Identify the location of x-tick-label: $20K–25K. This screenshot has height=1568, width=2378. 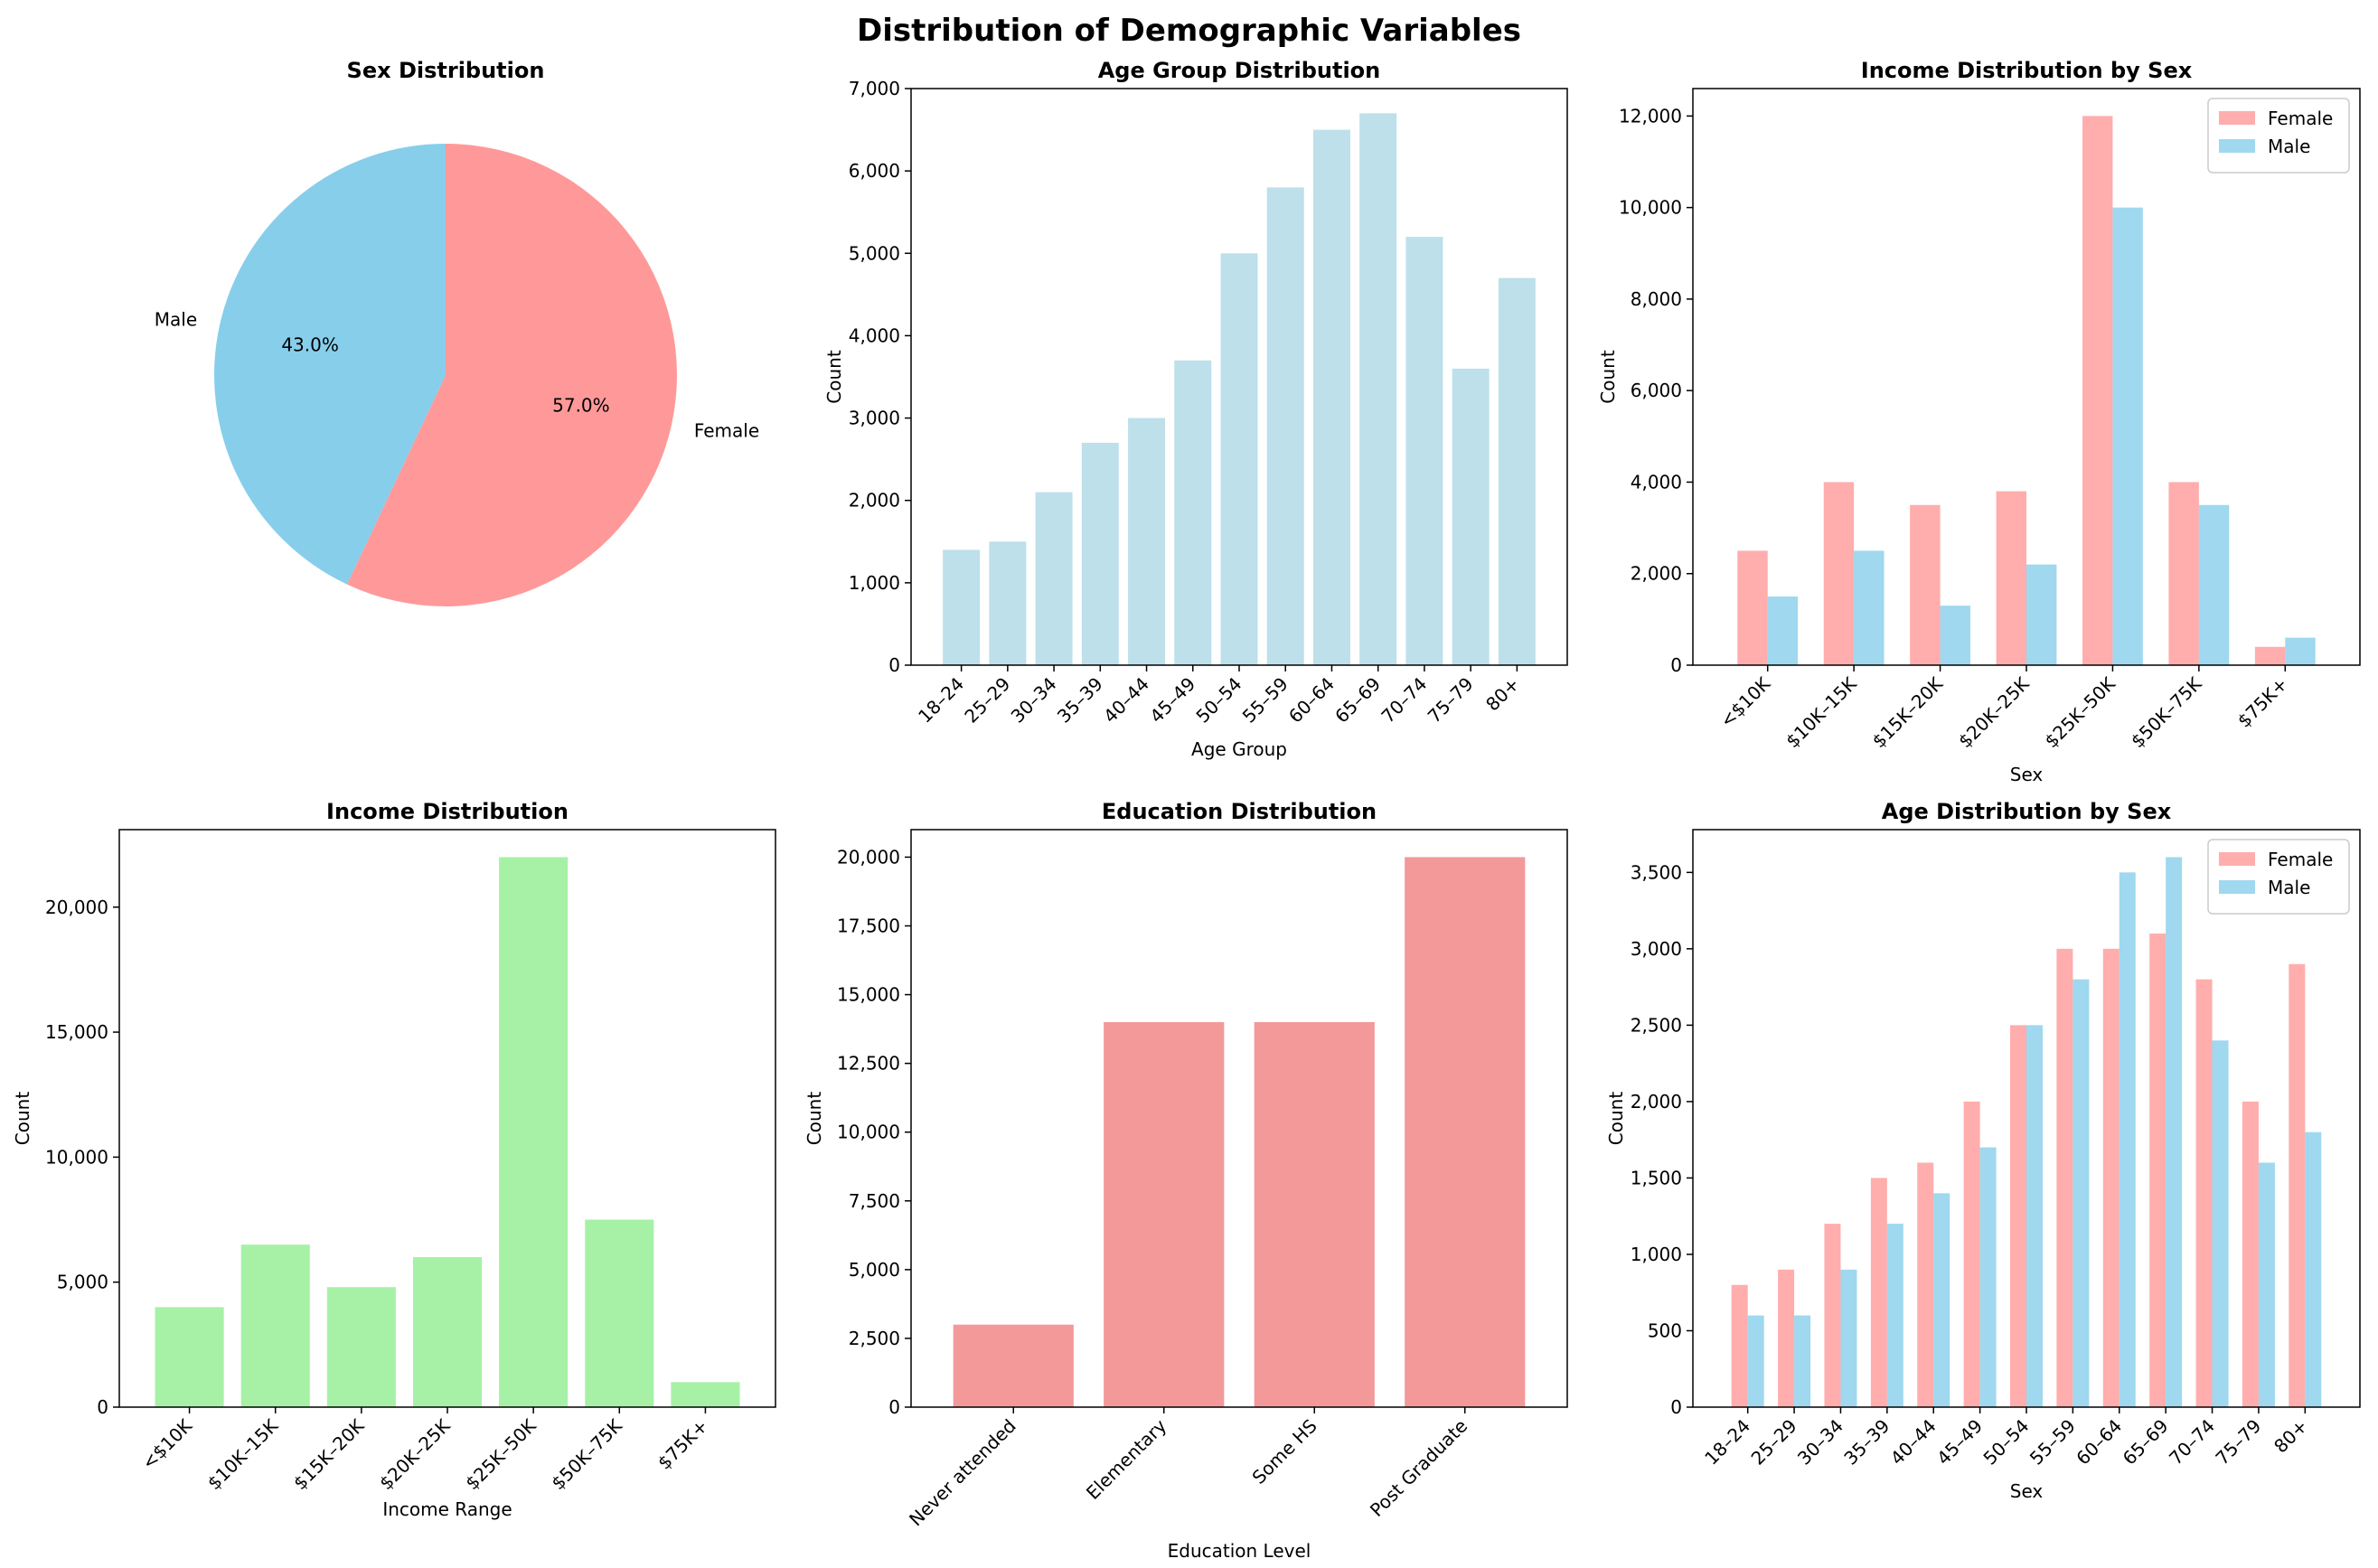
(1994, 712).